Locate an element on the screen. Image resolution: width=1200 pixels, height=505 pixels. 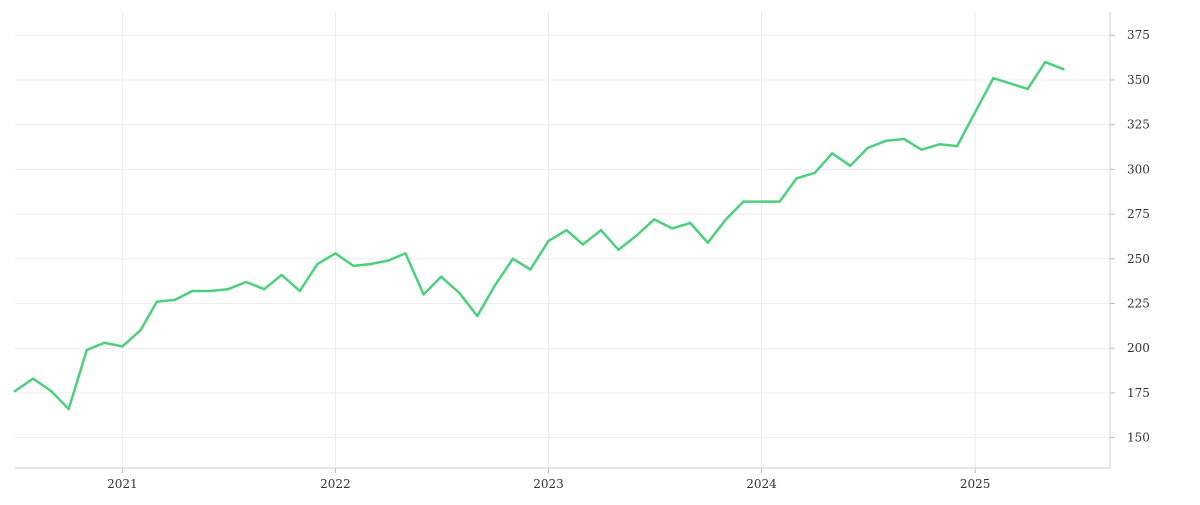
x-tick-label: 2024 is located at coordinates (761, 484).